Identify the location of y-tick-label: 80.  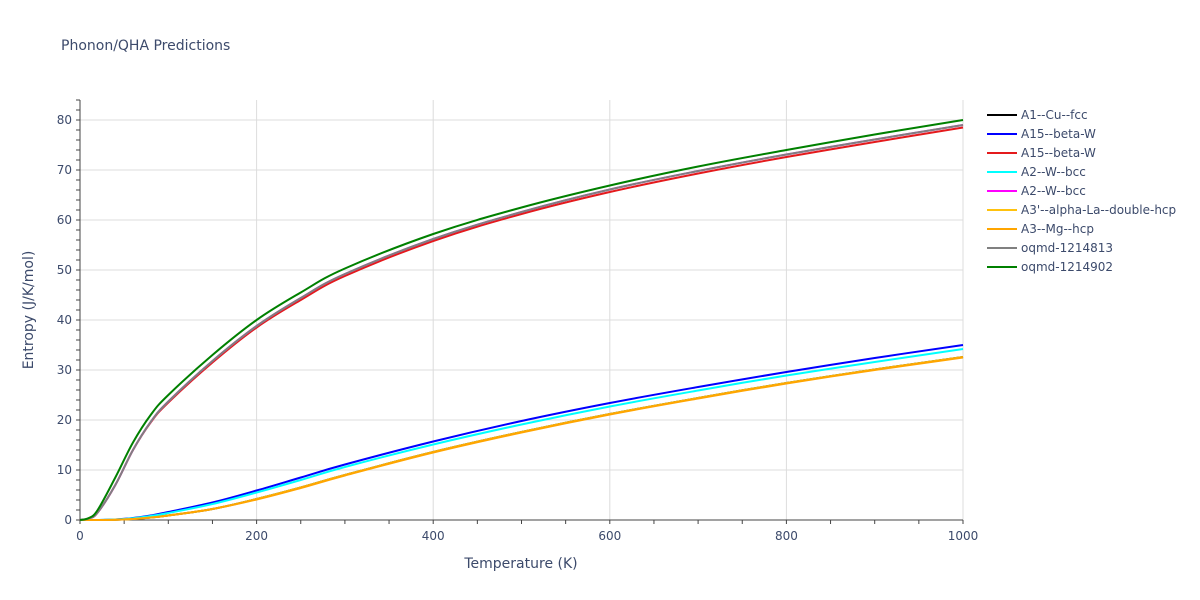
(64, 120).